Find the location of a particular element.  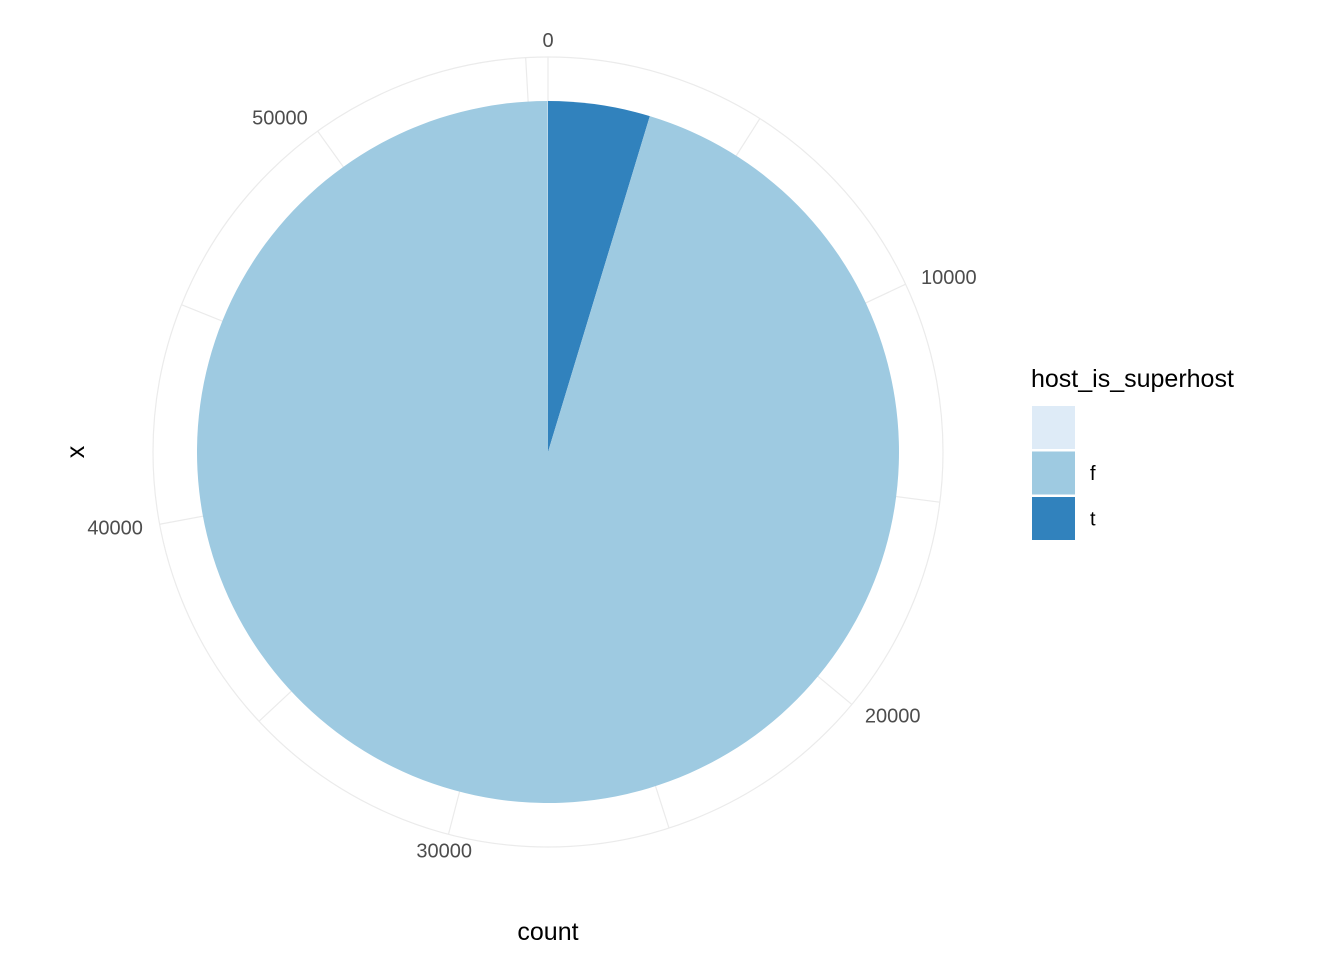

legend-label-t: t is located at coordinates (1093, 520).